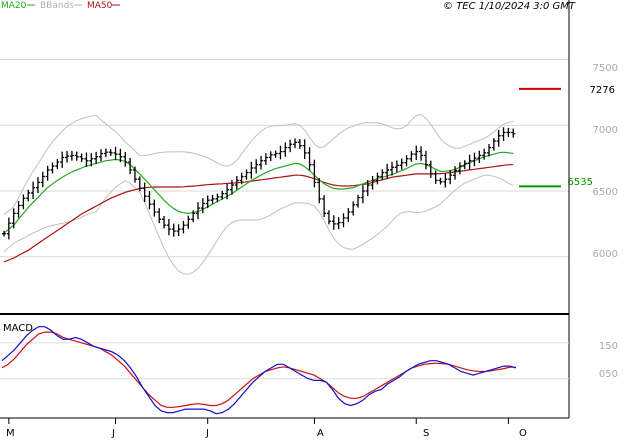 Image resolution: width=627 pixels, height=440 pixels. What do you see at coordinates (605, 254) in the screenshot?
I see `price-tick-6000: 6000` at bounding box center [605, 254].